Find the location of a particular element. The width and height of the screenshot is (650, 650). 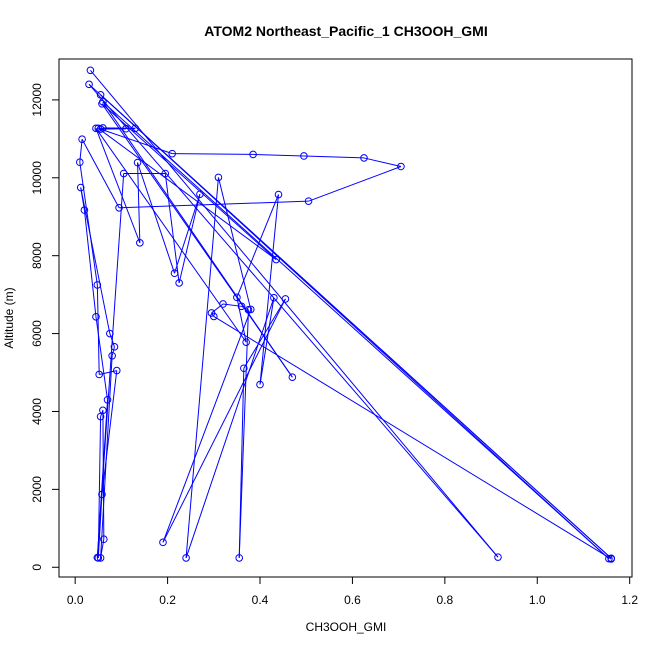

x-tick-label: 0.0 is located at coordinates (75, 600).